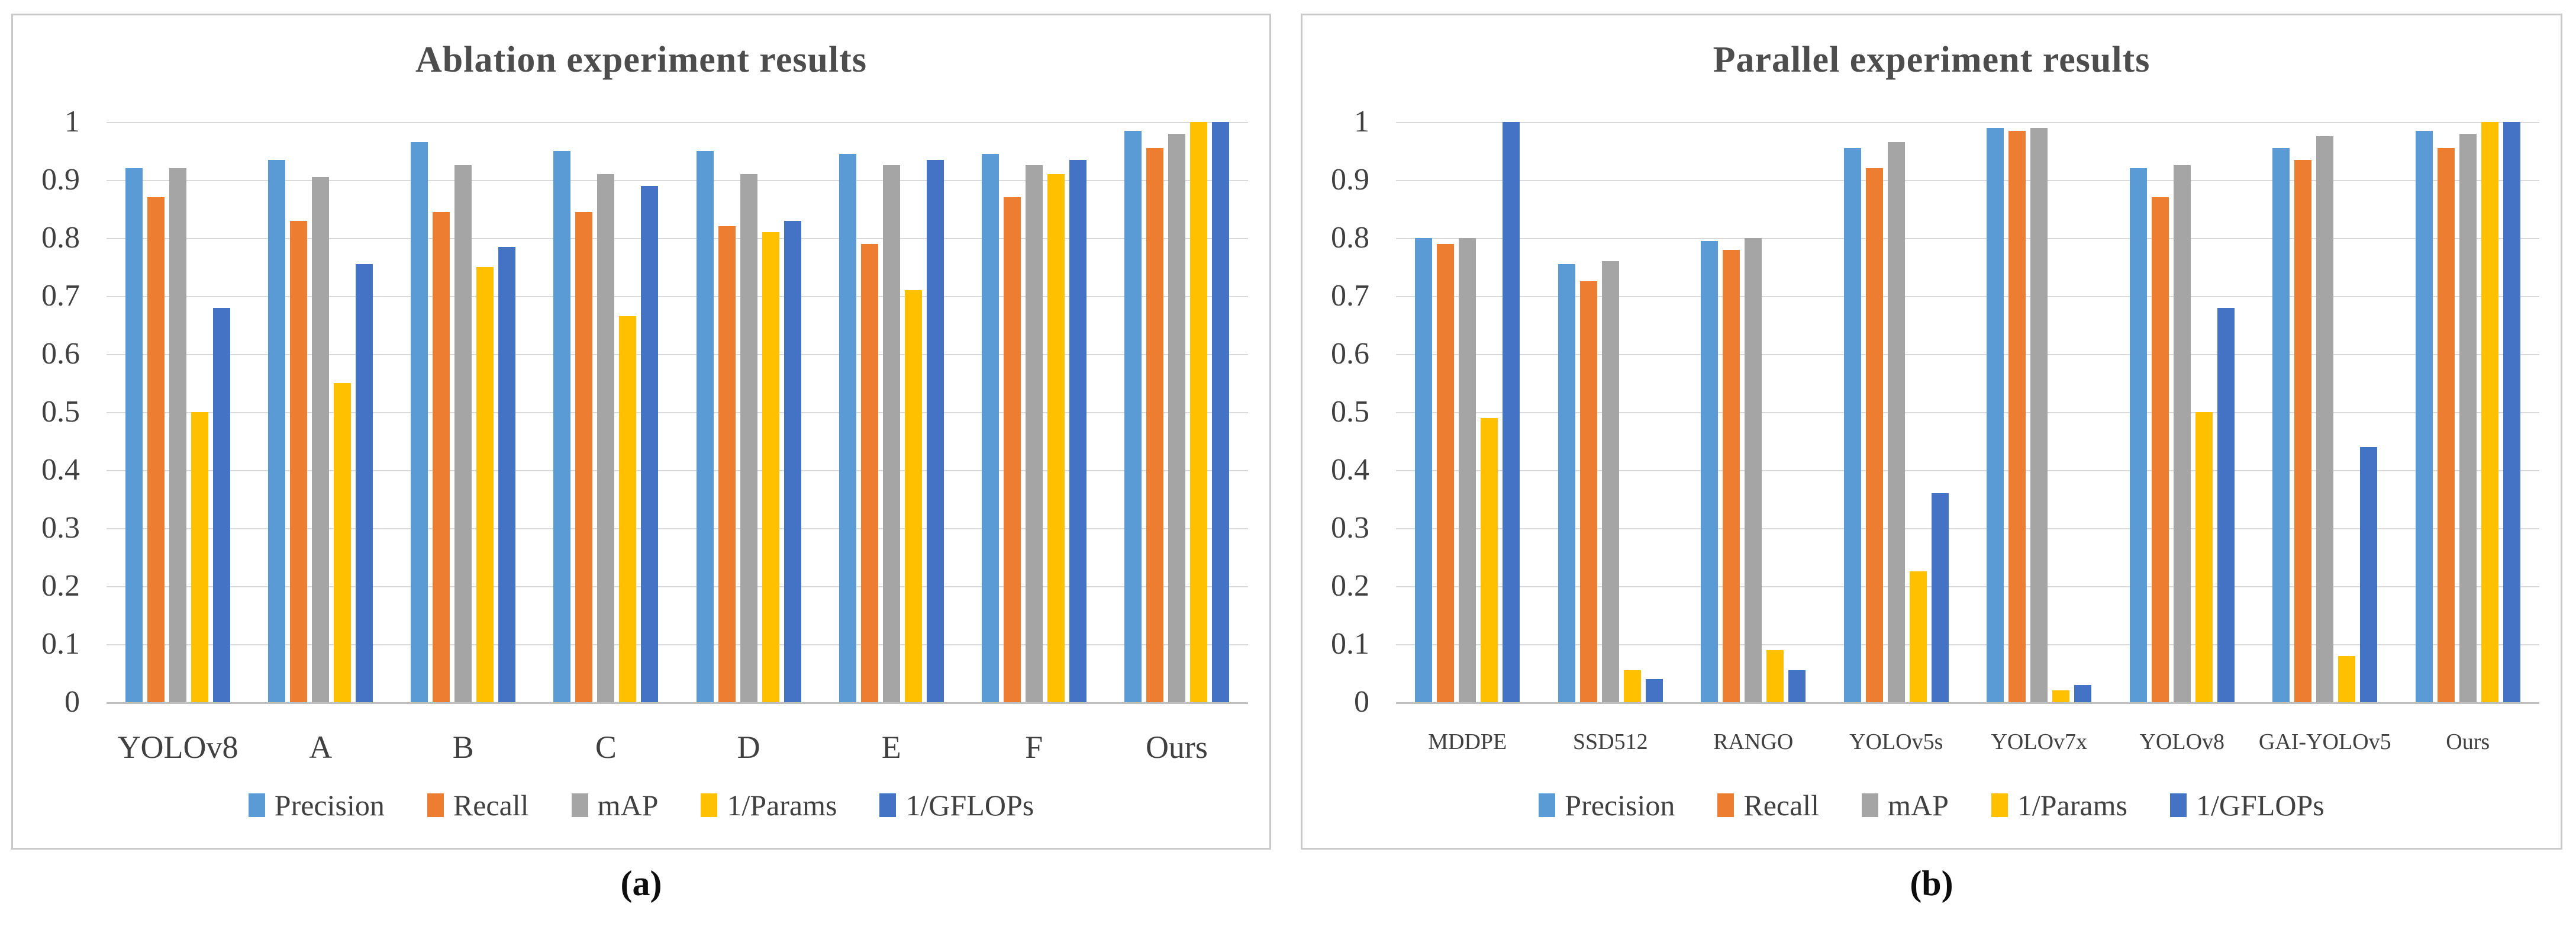  What do you see at coordinates (1056, 438) in the screenshot?
I see `bar-1-params-f` at bounding box center [1056, 438].